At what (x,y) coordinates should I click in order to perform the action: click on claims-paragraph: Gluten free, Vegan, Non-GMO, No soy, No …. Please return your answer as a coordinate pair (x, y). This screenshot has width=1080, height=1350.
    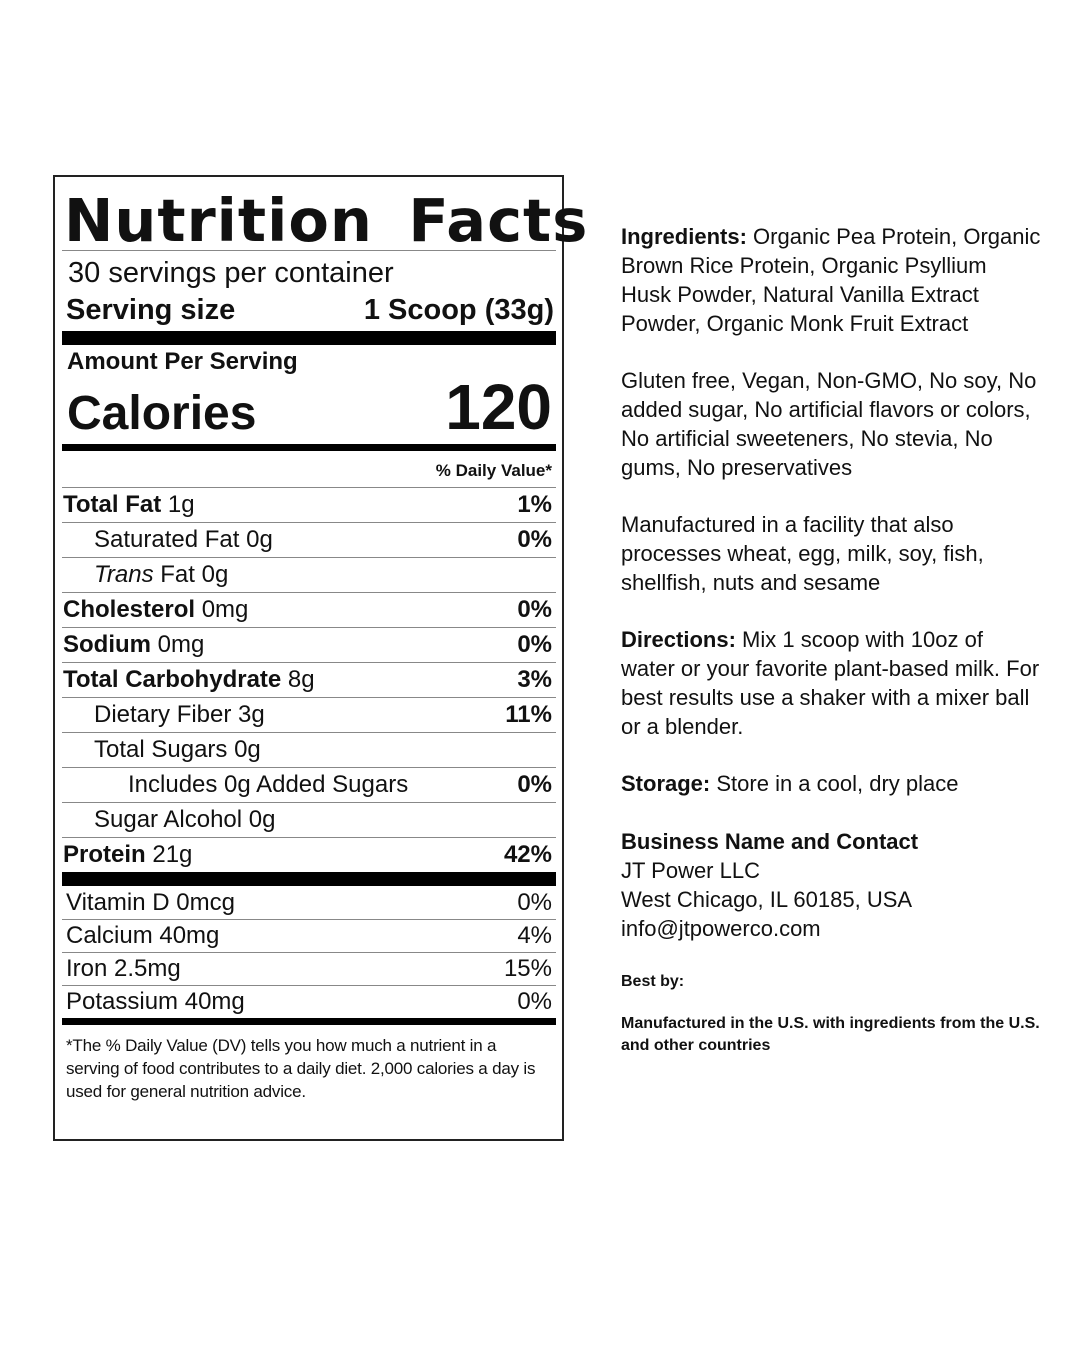
    Looking at the image, I should click on (829, 424).